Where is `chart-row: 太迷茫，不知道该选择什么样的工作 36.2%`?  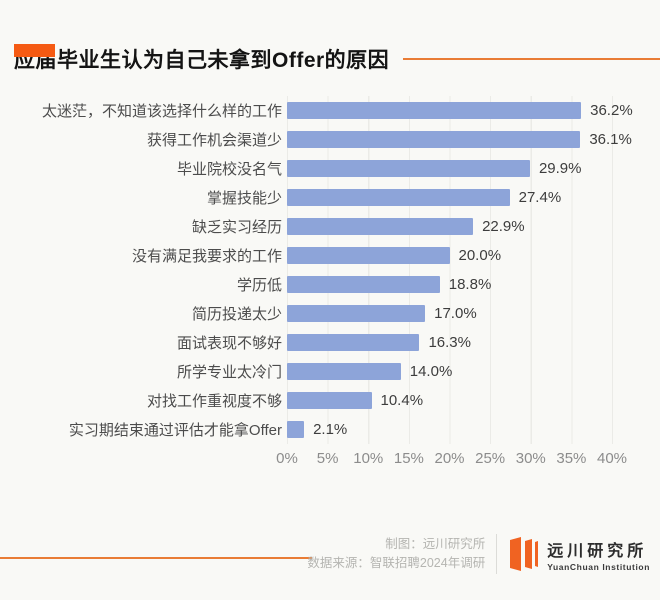 chart-row: 太迷茫，不知道该选择什么样的工作 36.2% is located at coordinates (330, 110).